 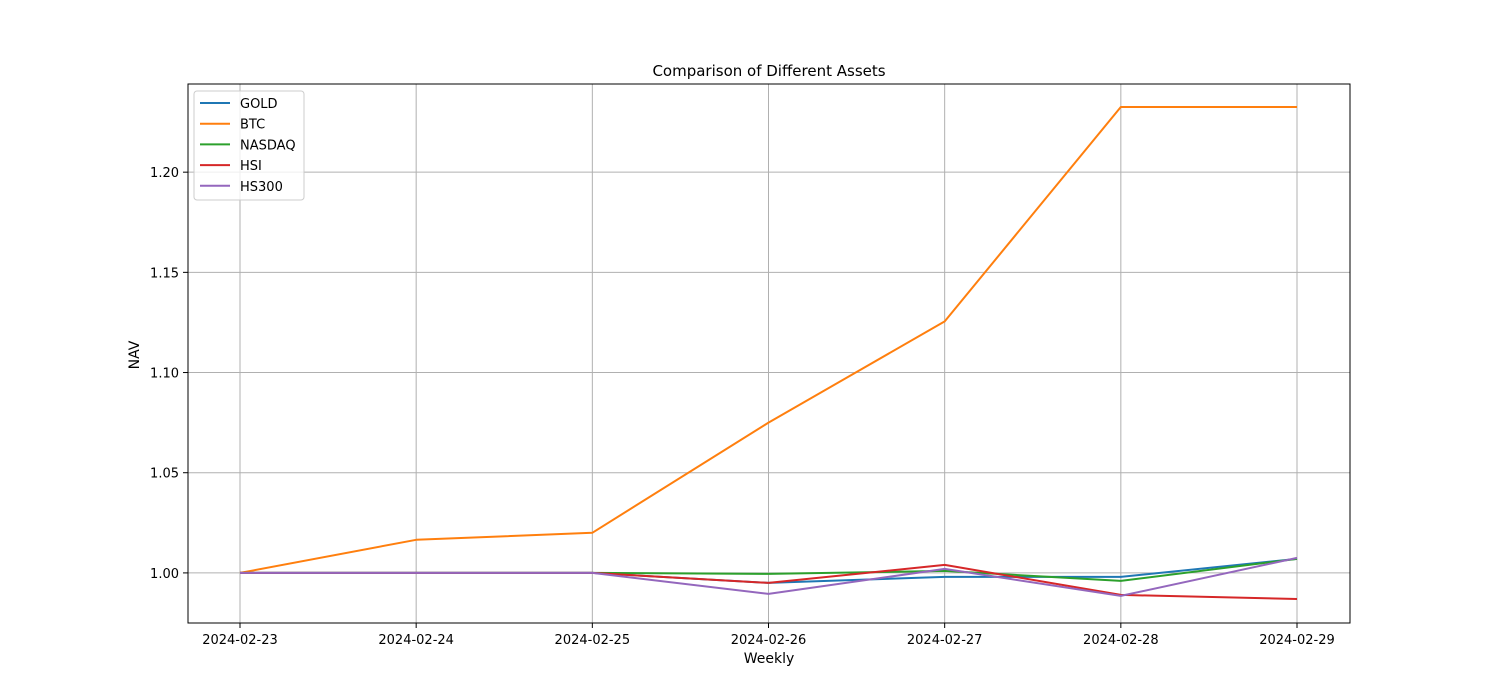 I want to click on y-tick-label: 1.15, so click(x=164, y=273).